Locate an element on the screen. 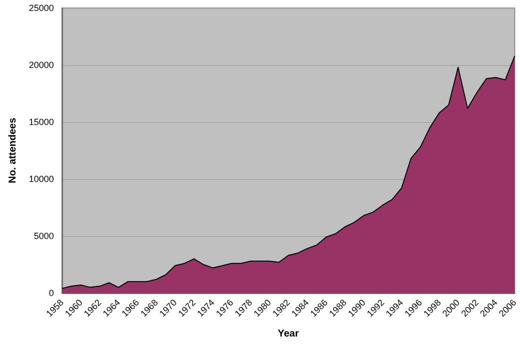  x-axis-title: Year is located at coordinates (288, 334).